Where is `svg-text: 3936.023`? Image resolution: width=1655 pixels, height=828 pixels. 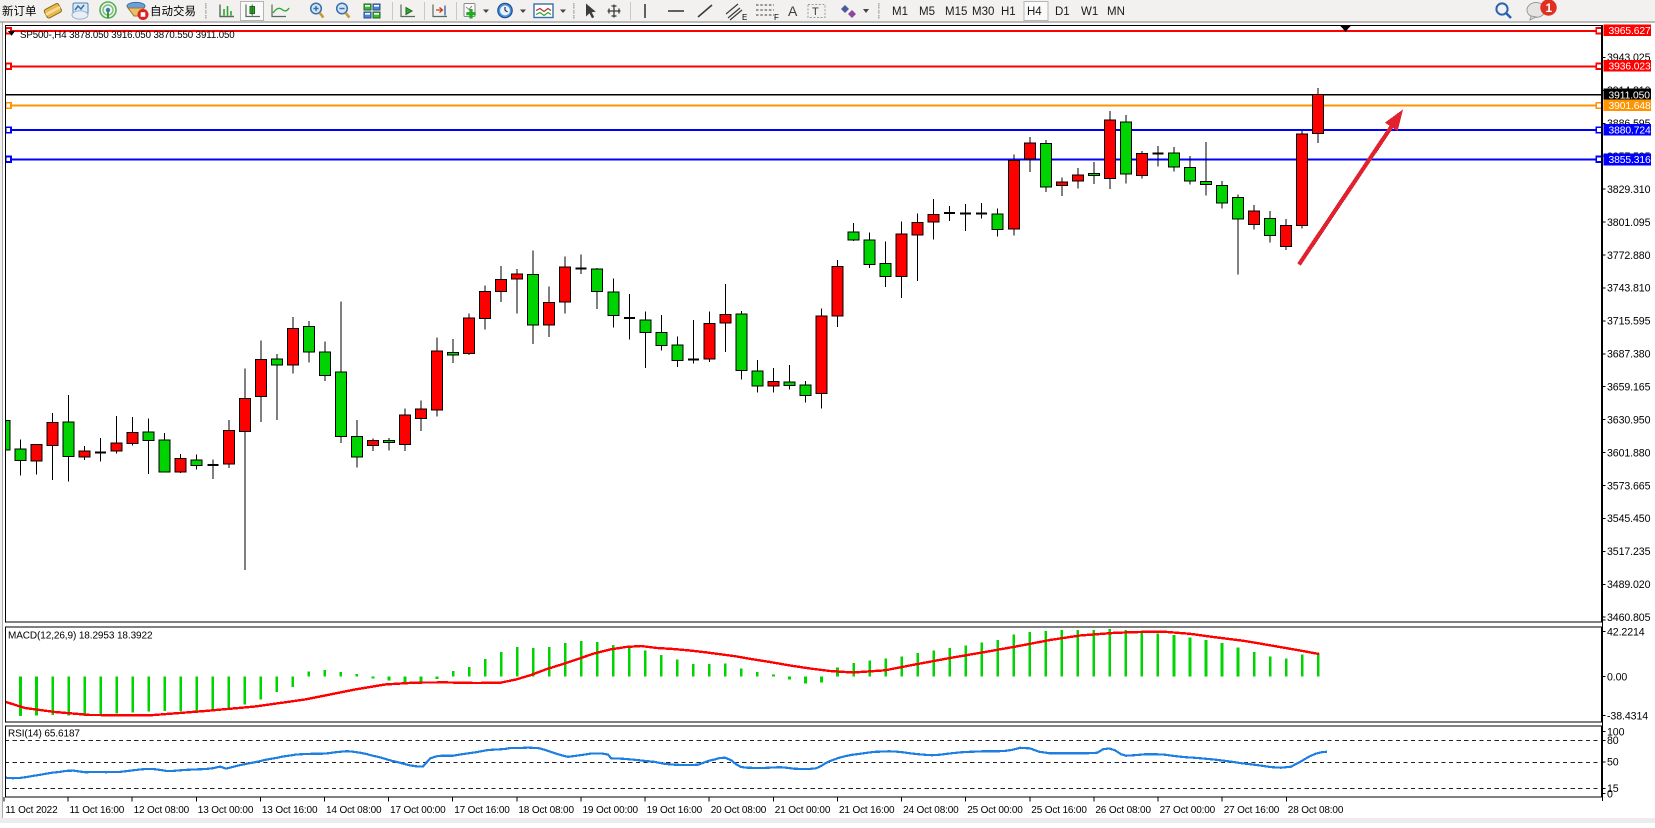
svg-text: 3936.023 is located at coordinates (1630, 67).